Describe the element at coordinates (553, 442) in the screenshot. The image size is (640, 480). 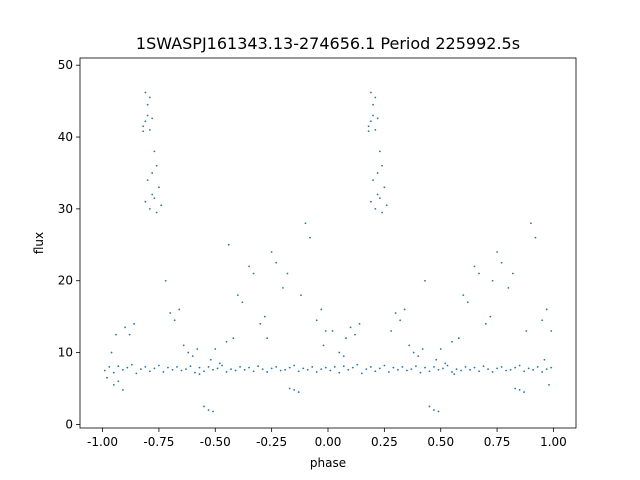
I see `x-tick-label: 1.00` at that location.